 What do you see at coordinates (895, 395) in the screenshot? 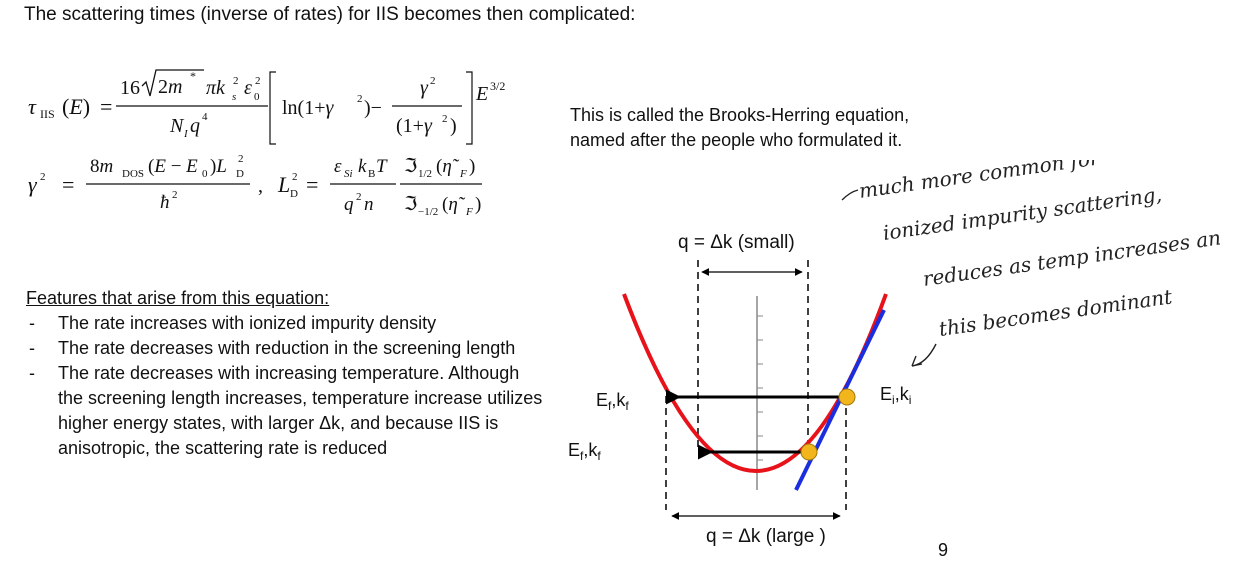
I see `label-initial-state: Ei,ki` at bounding box center [895, 395].